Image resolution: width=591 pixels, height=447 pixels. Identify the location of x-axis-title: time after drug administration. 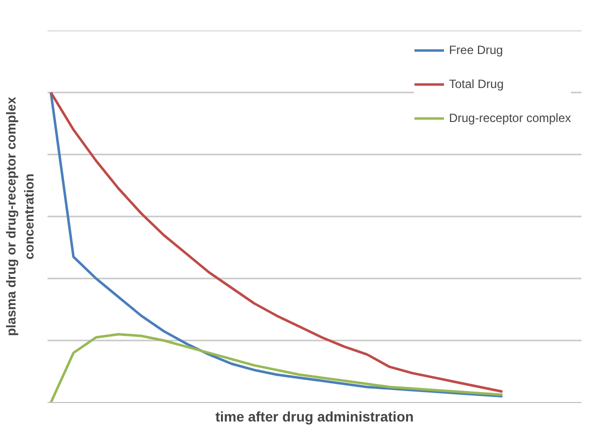
(314, 416).